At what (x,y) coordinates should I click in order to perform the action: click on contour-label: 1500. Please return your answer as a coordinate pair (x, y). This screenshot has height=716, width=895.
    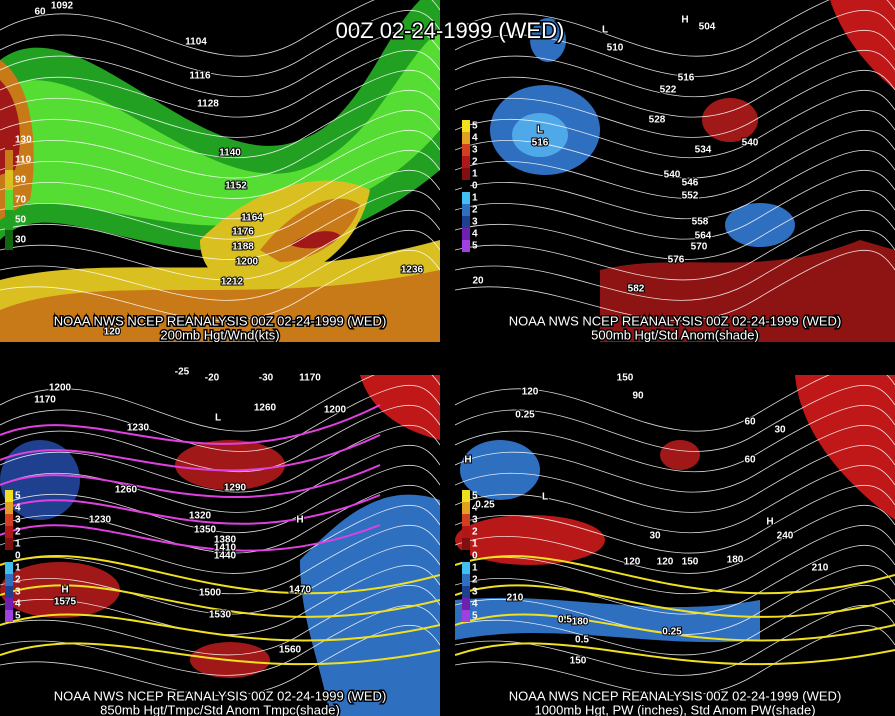
    Looking at the image, I should click on (210, 593).